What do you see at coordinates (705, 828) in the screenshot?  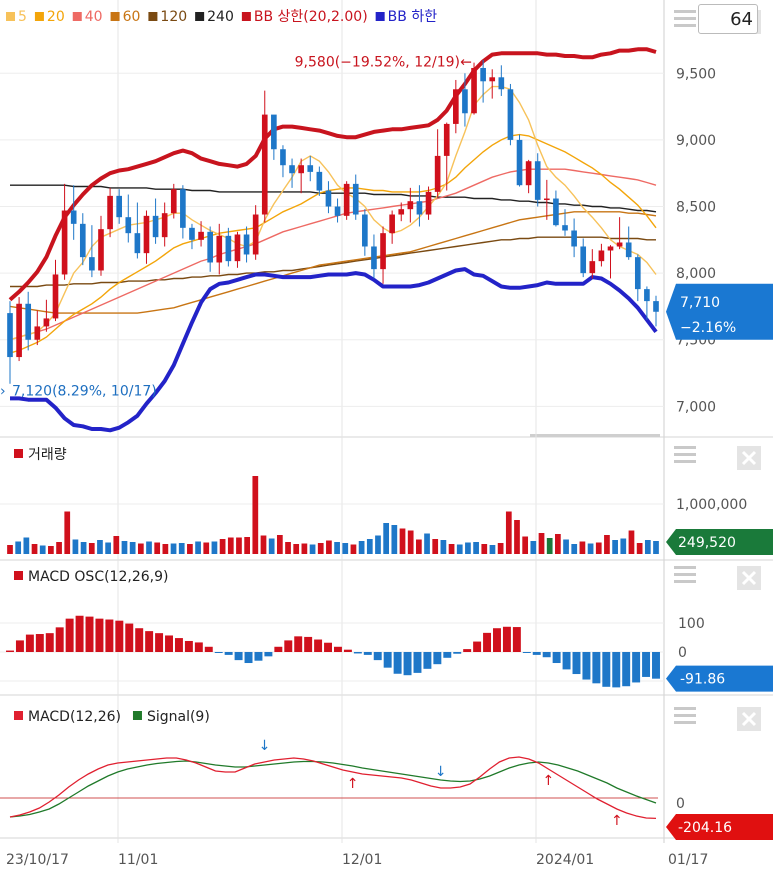 I see `macd-last-value: -204.16` at bounding box center [705, 828].